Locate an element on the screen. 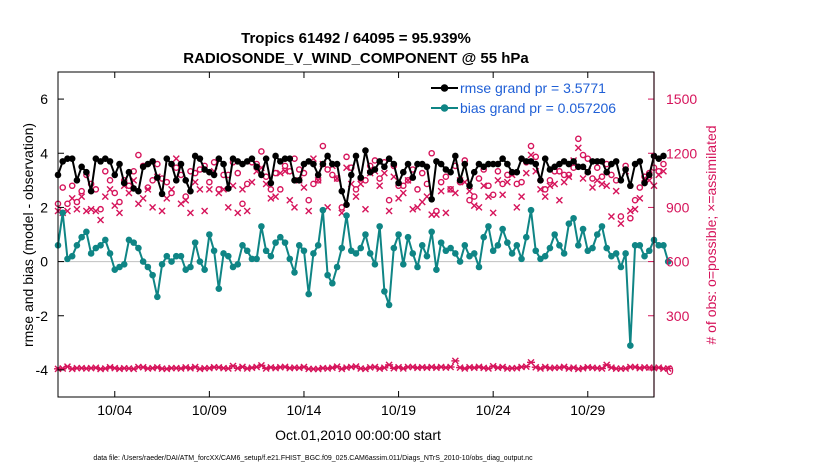 The width and height of the screenshot is (830, 470). y-tick-label-left: 4 is located at coordinates (44, 153).